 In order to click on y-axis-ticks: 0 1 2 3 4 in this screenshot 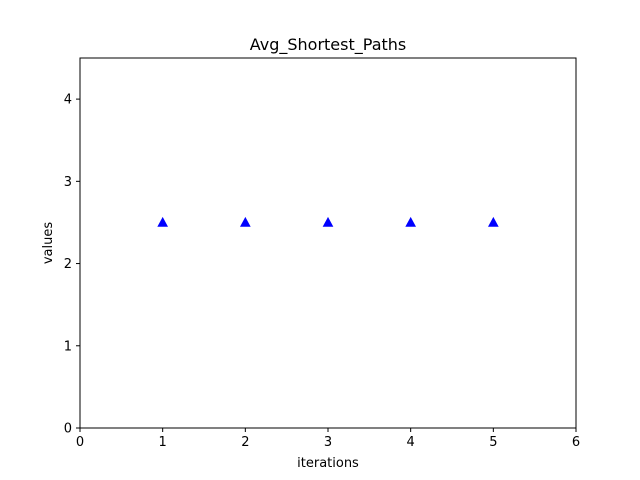, I will do `click(72, 265)`.